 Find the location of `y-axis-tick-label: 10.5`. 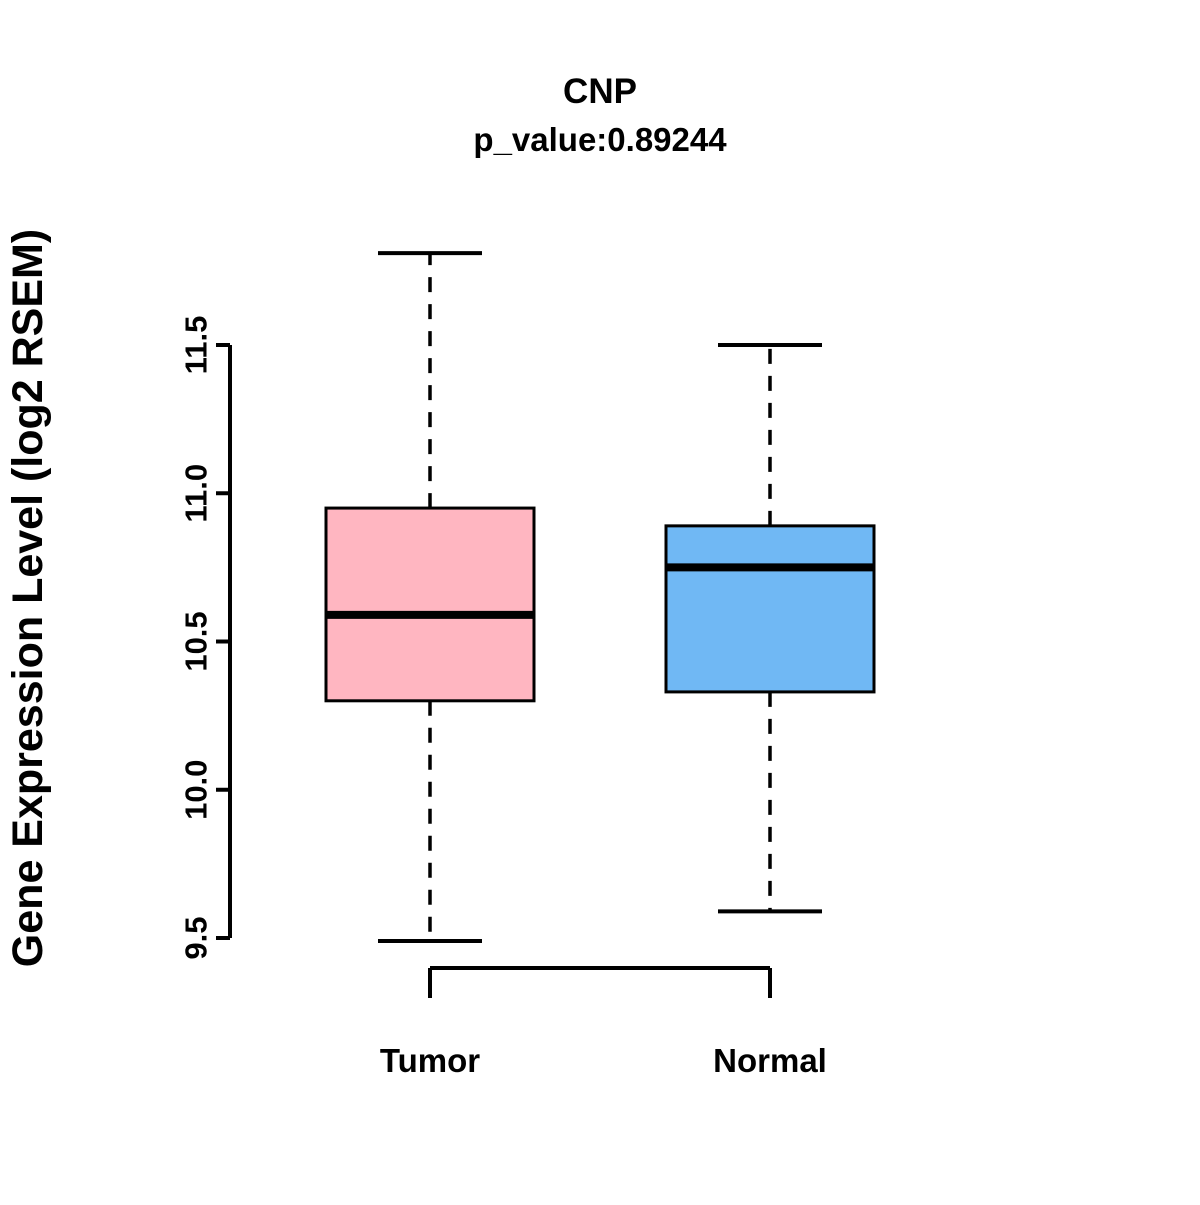

y-axis-tick-label: 10.5 is located at coordinates (196, 641).